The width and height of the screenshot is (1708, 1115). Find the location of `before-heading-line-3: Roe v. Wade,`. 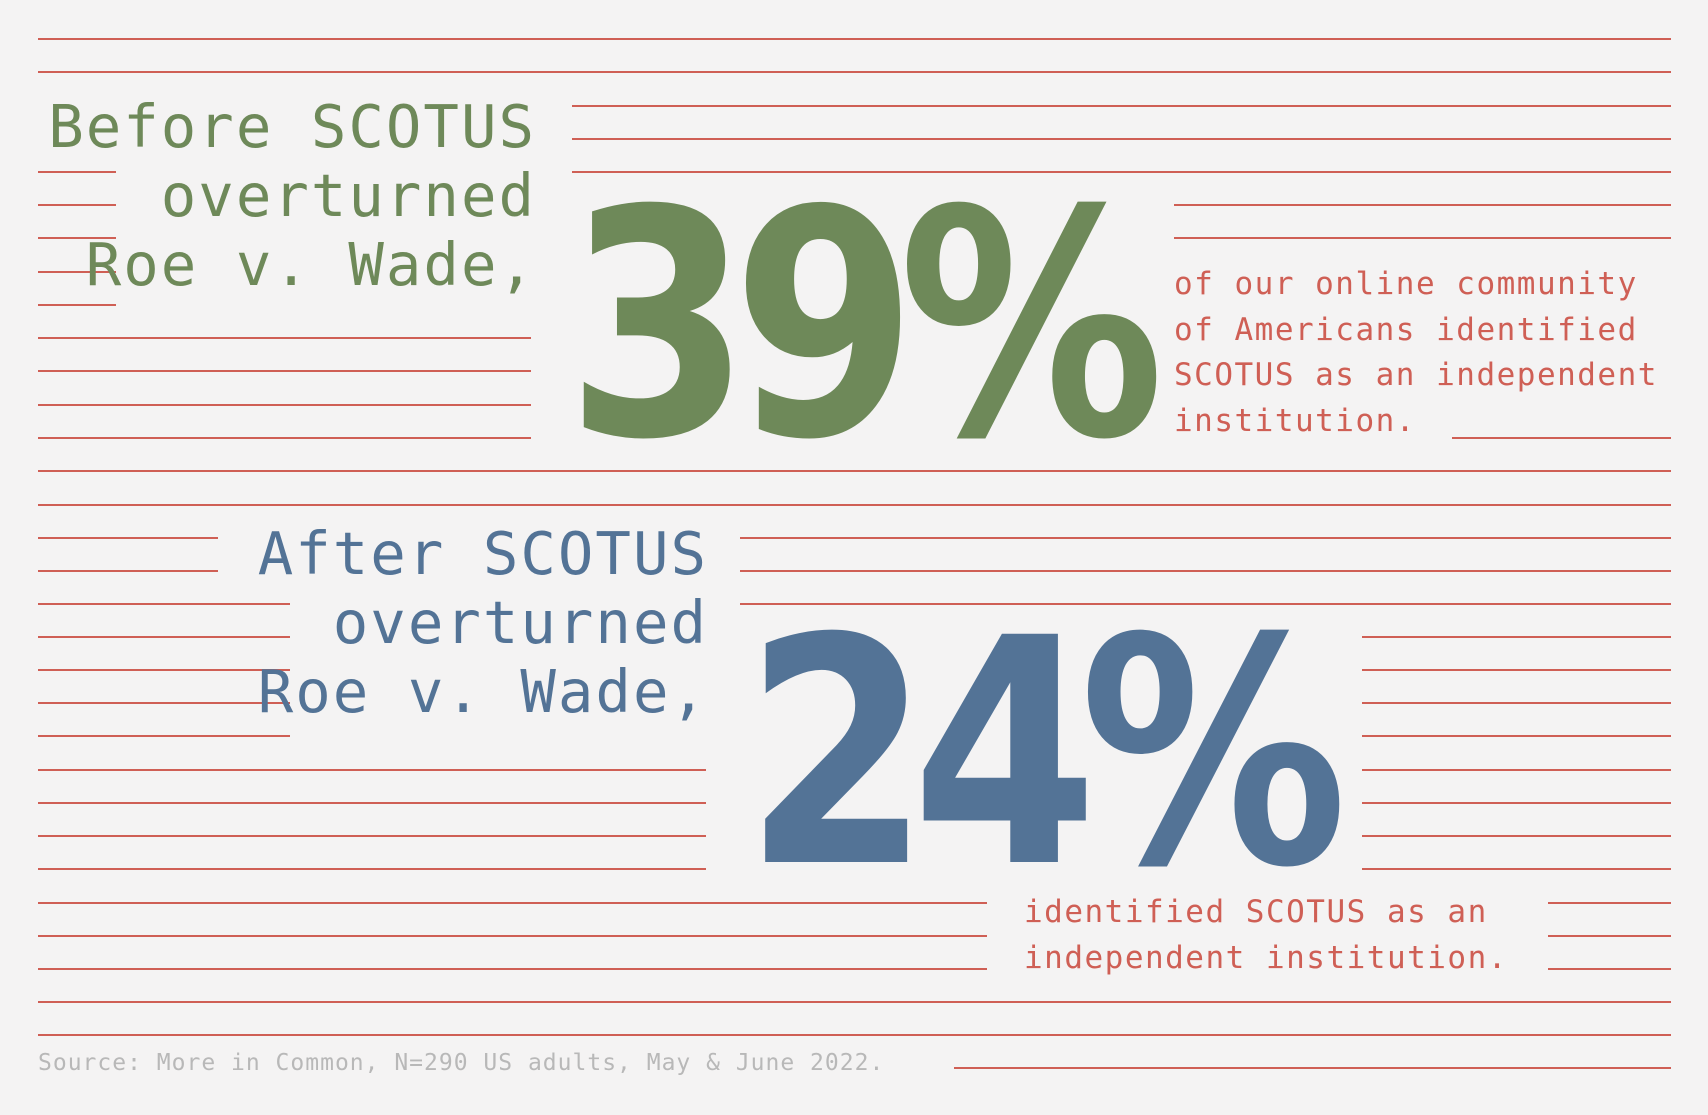

before-heading-line-3: Roe v. Wade, is located at coordinates (310, 264).